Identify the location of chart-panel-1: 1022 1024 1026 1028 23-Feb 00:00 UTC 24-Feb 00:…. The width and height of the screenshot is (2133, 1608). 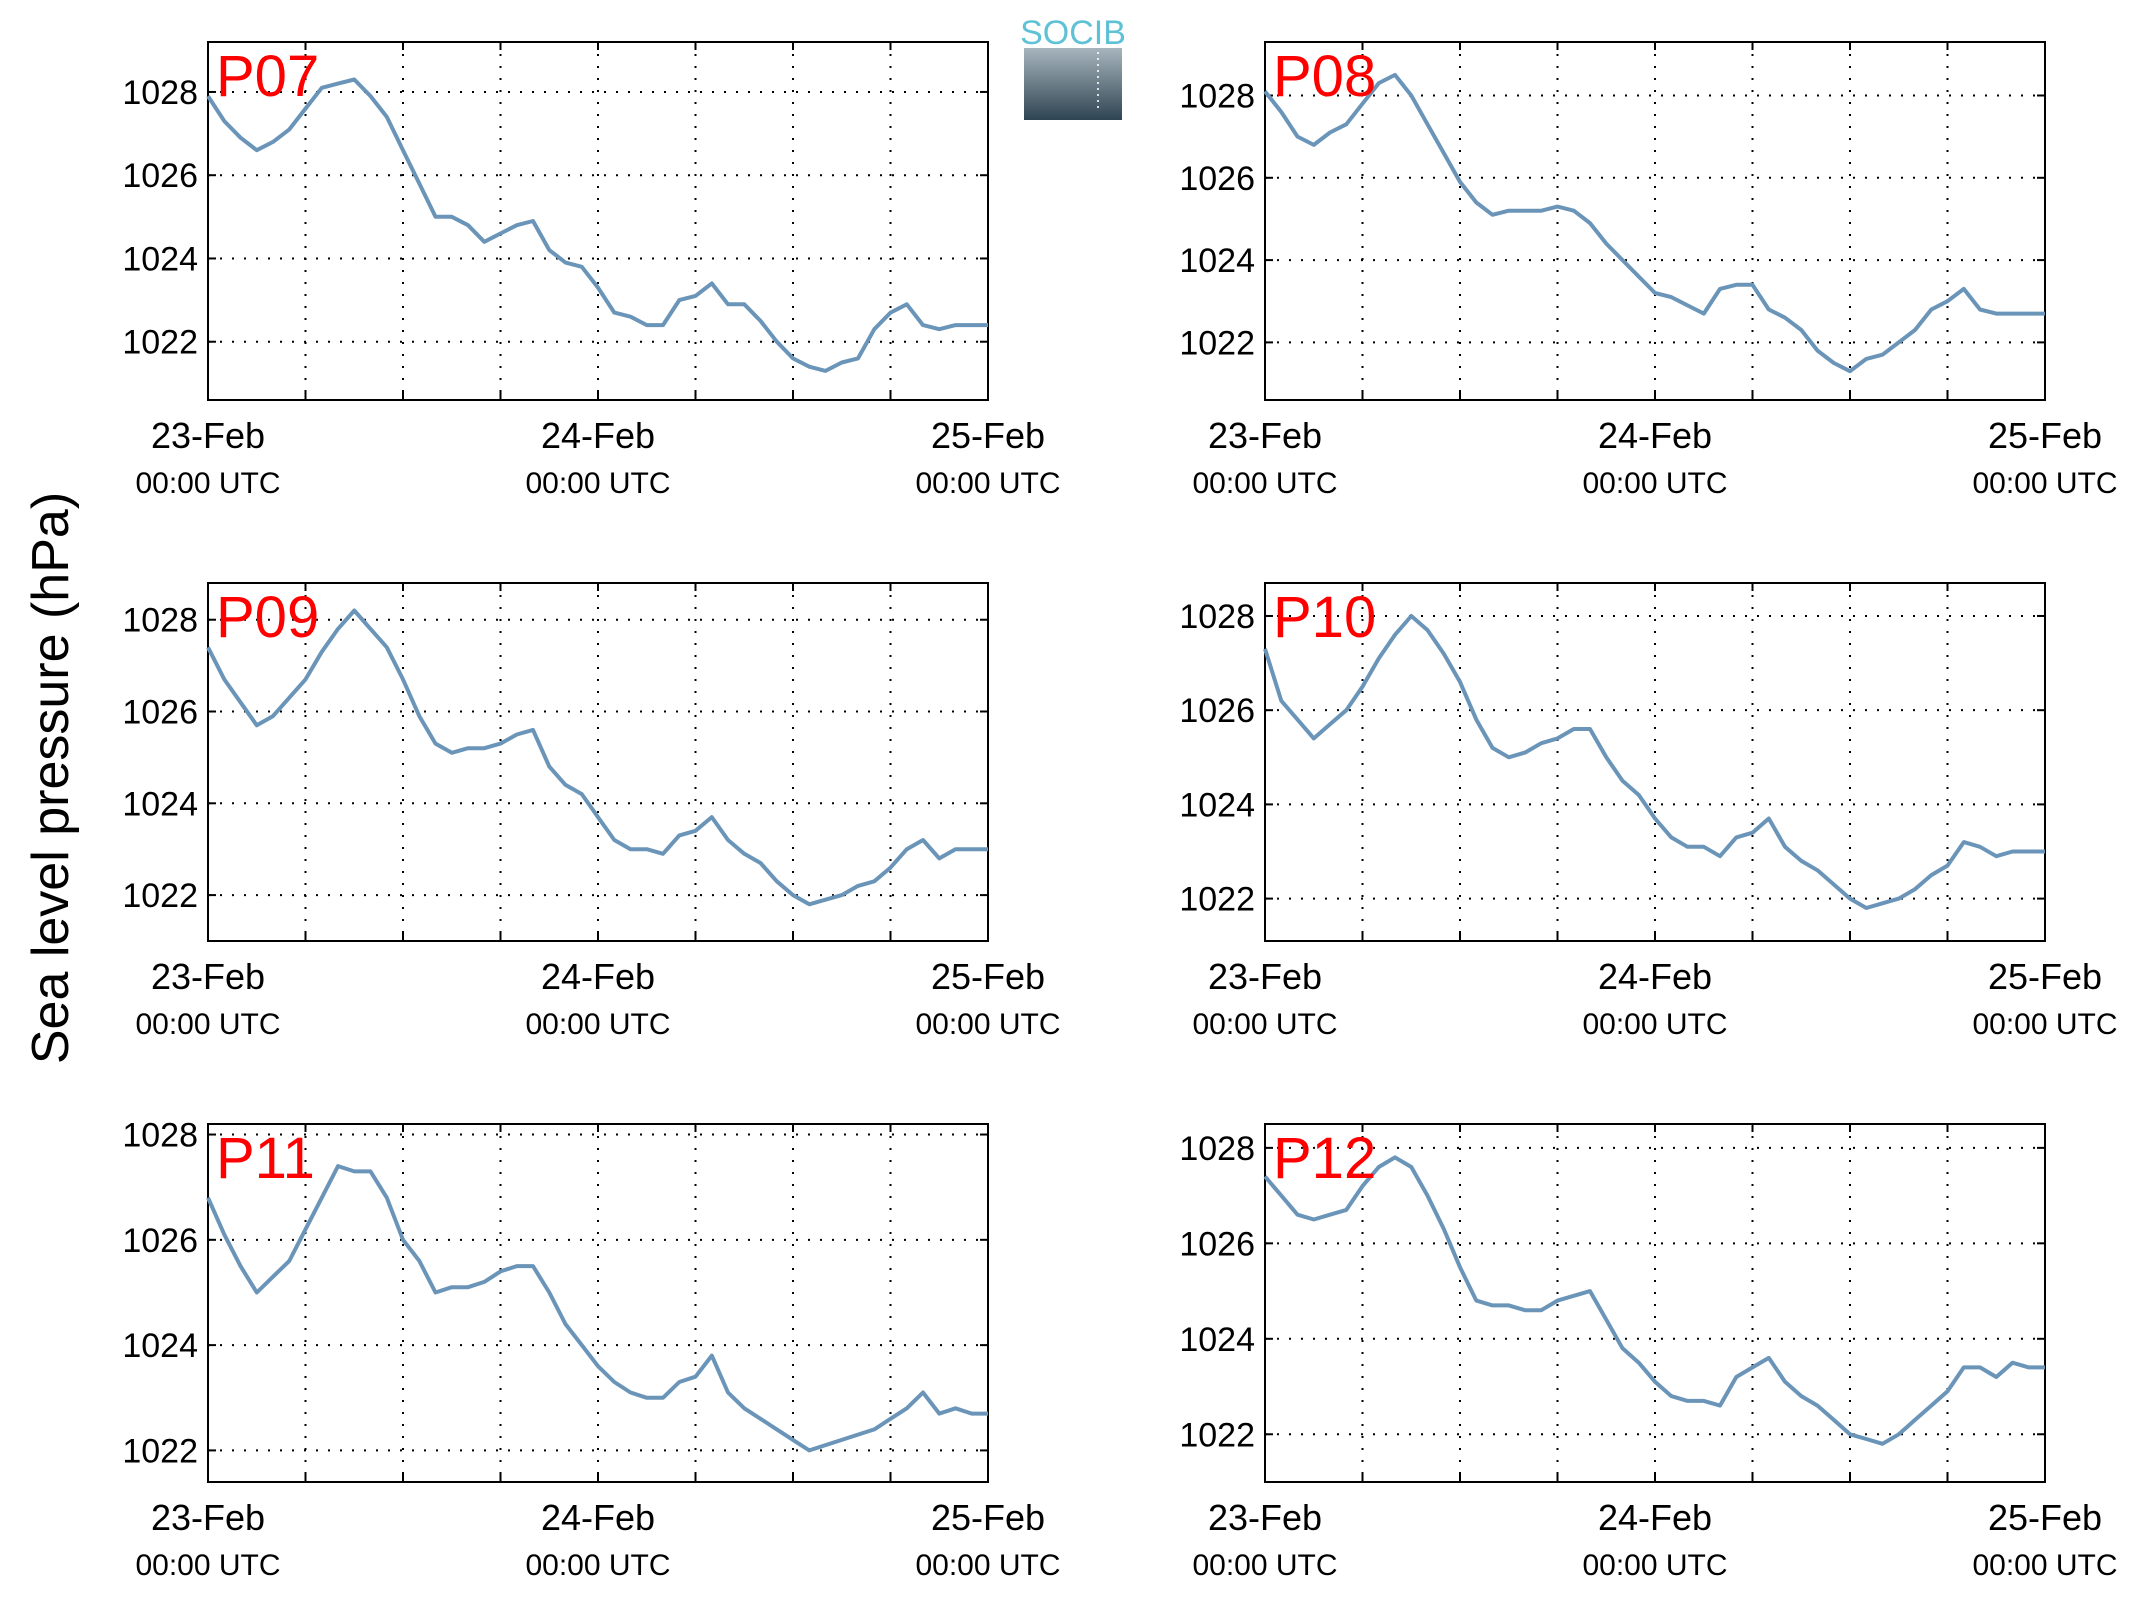
(1648, 270).